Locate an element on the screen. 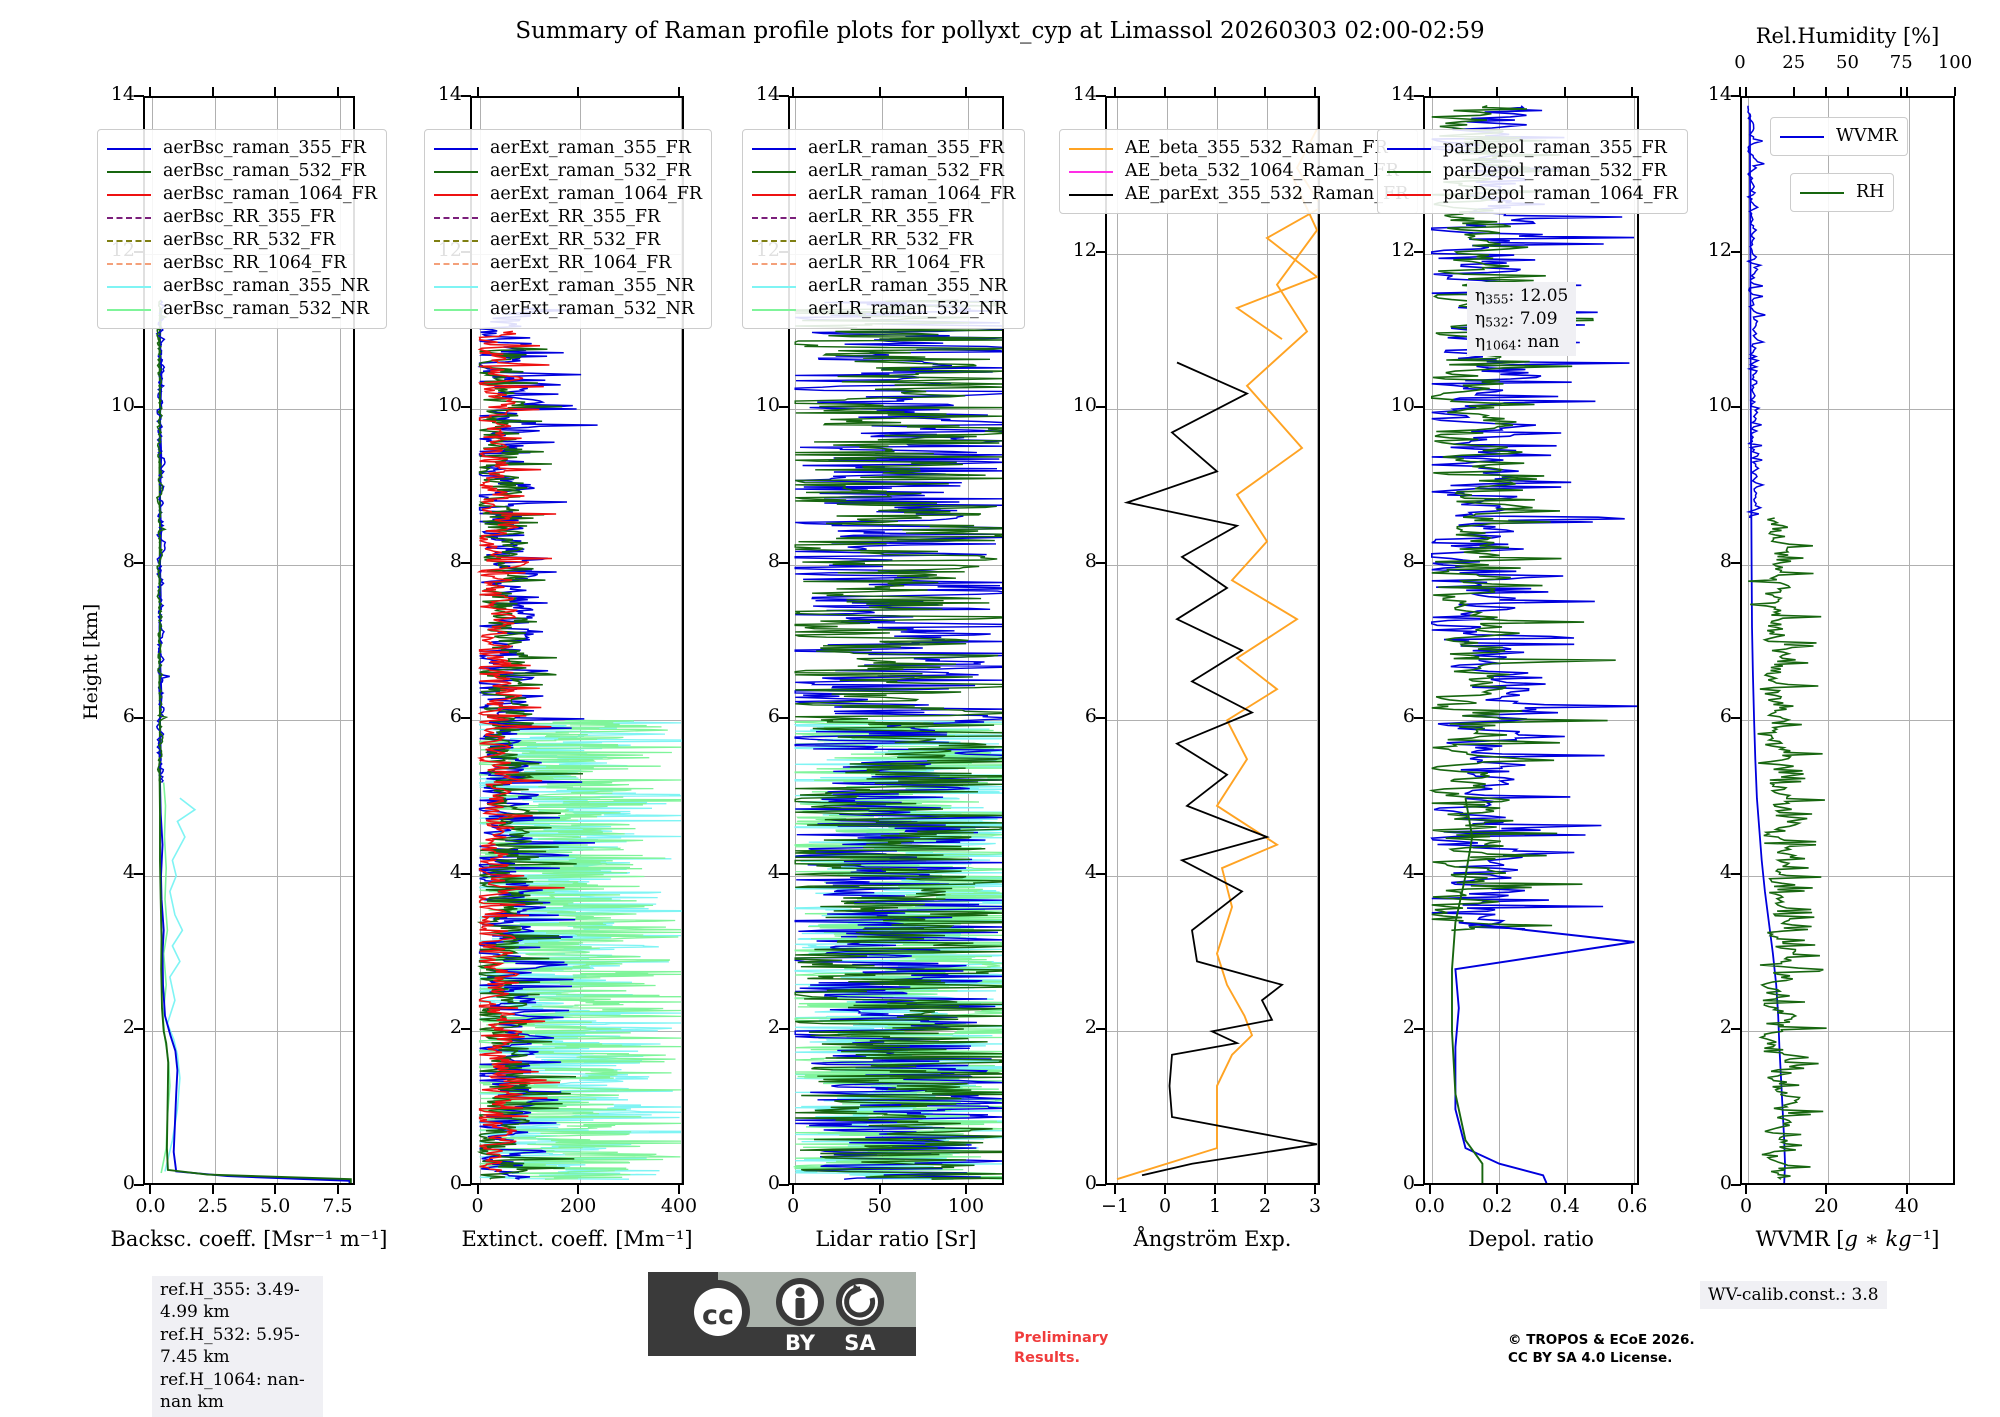 This screenshot has height=1417, width=2000. top-xtick-label: 50 is located at coordinates (1847, 62).